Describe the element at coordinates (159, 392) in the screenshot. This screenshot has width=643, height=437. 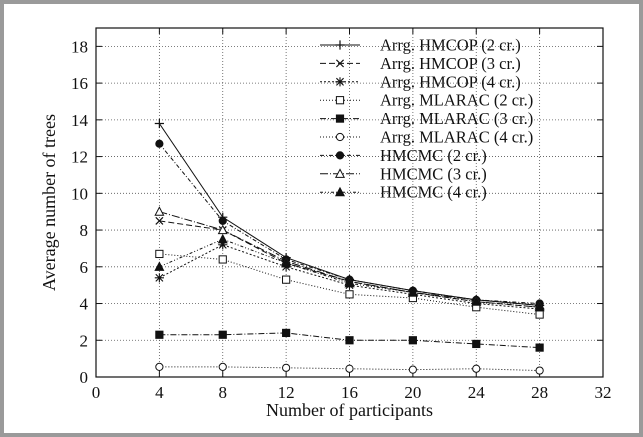
I see `x-tick-label: 4` at that location.